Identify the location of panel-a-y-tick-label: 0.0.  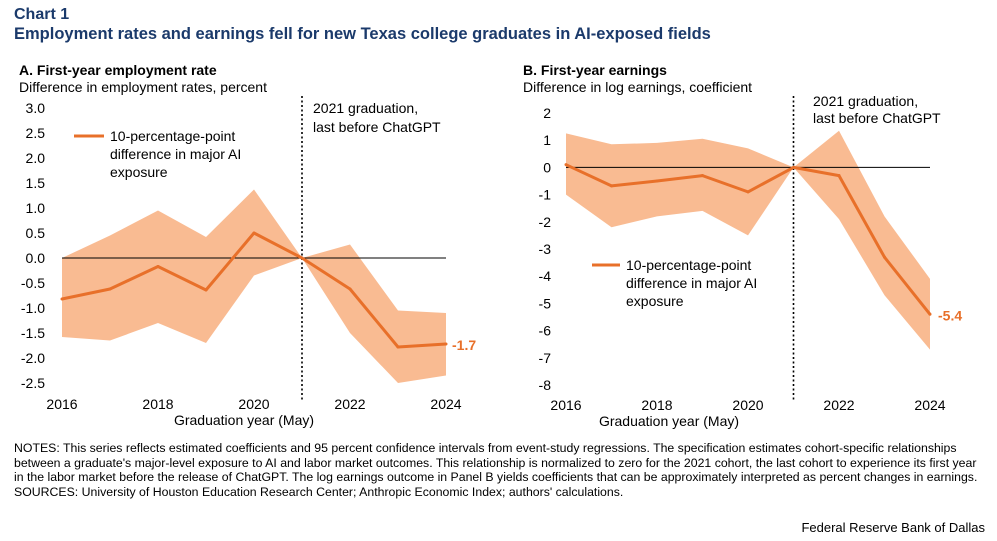
(36, 258).